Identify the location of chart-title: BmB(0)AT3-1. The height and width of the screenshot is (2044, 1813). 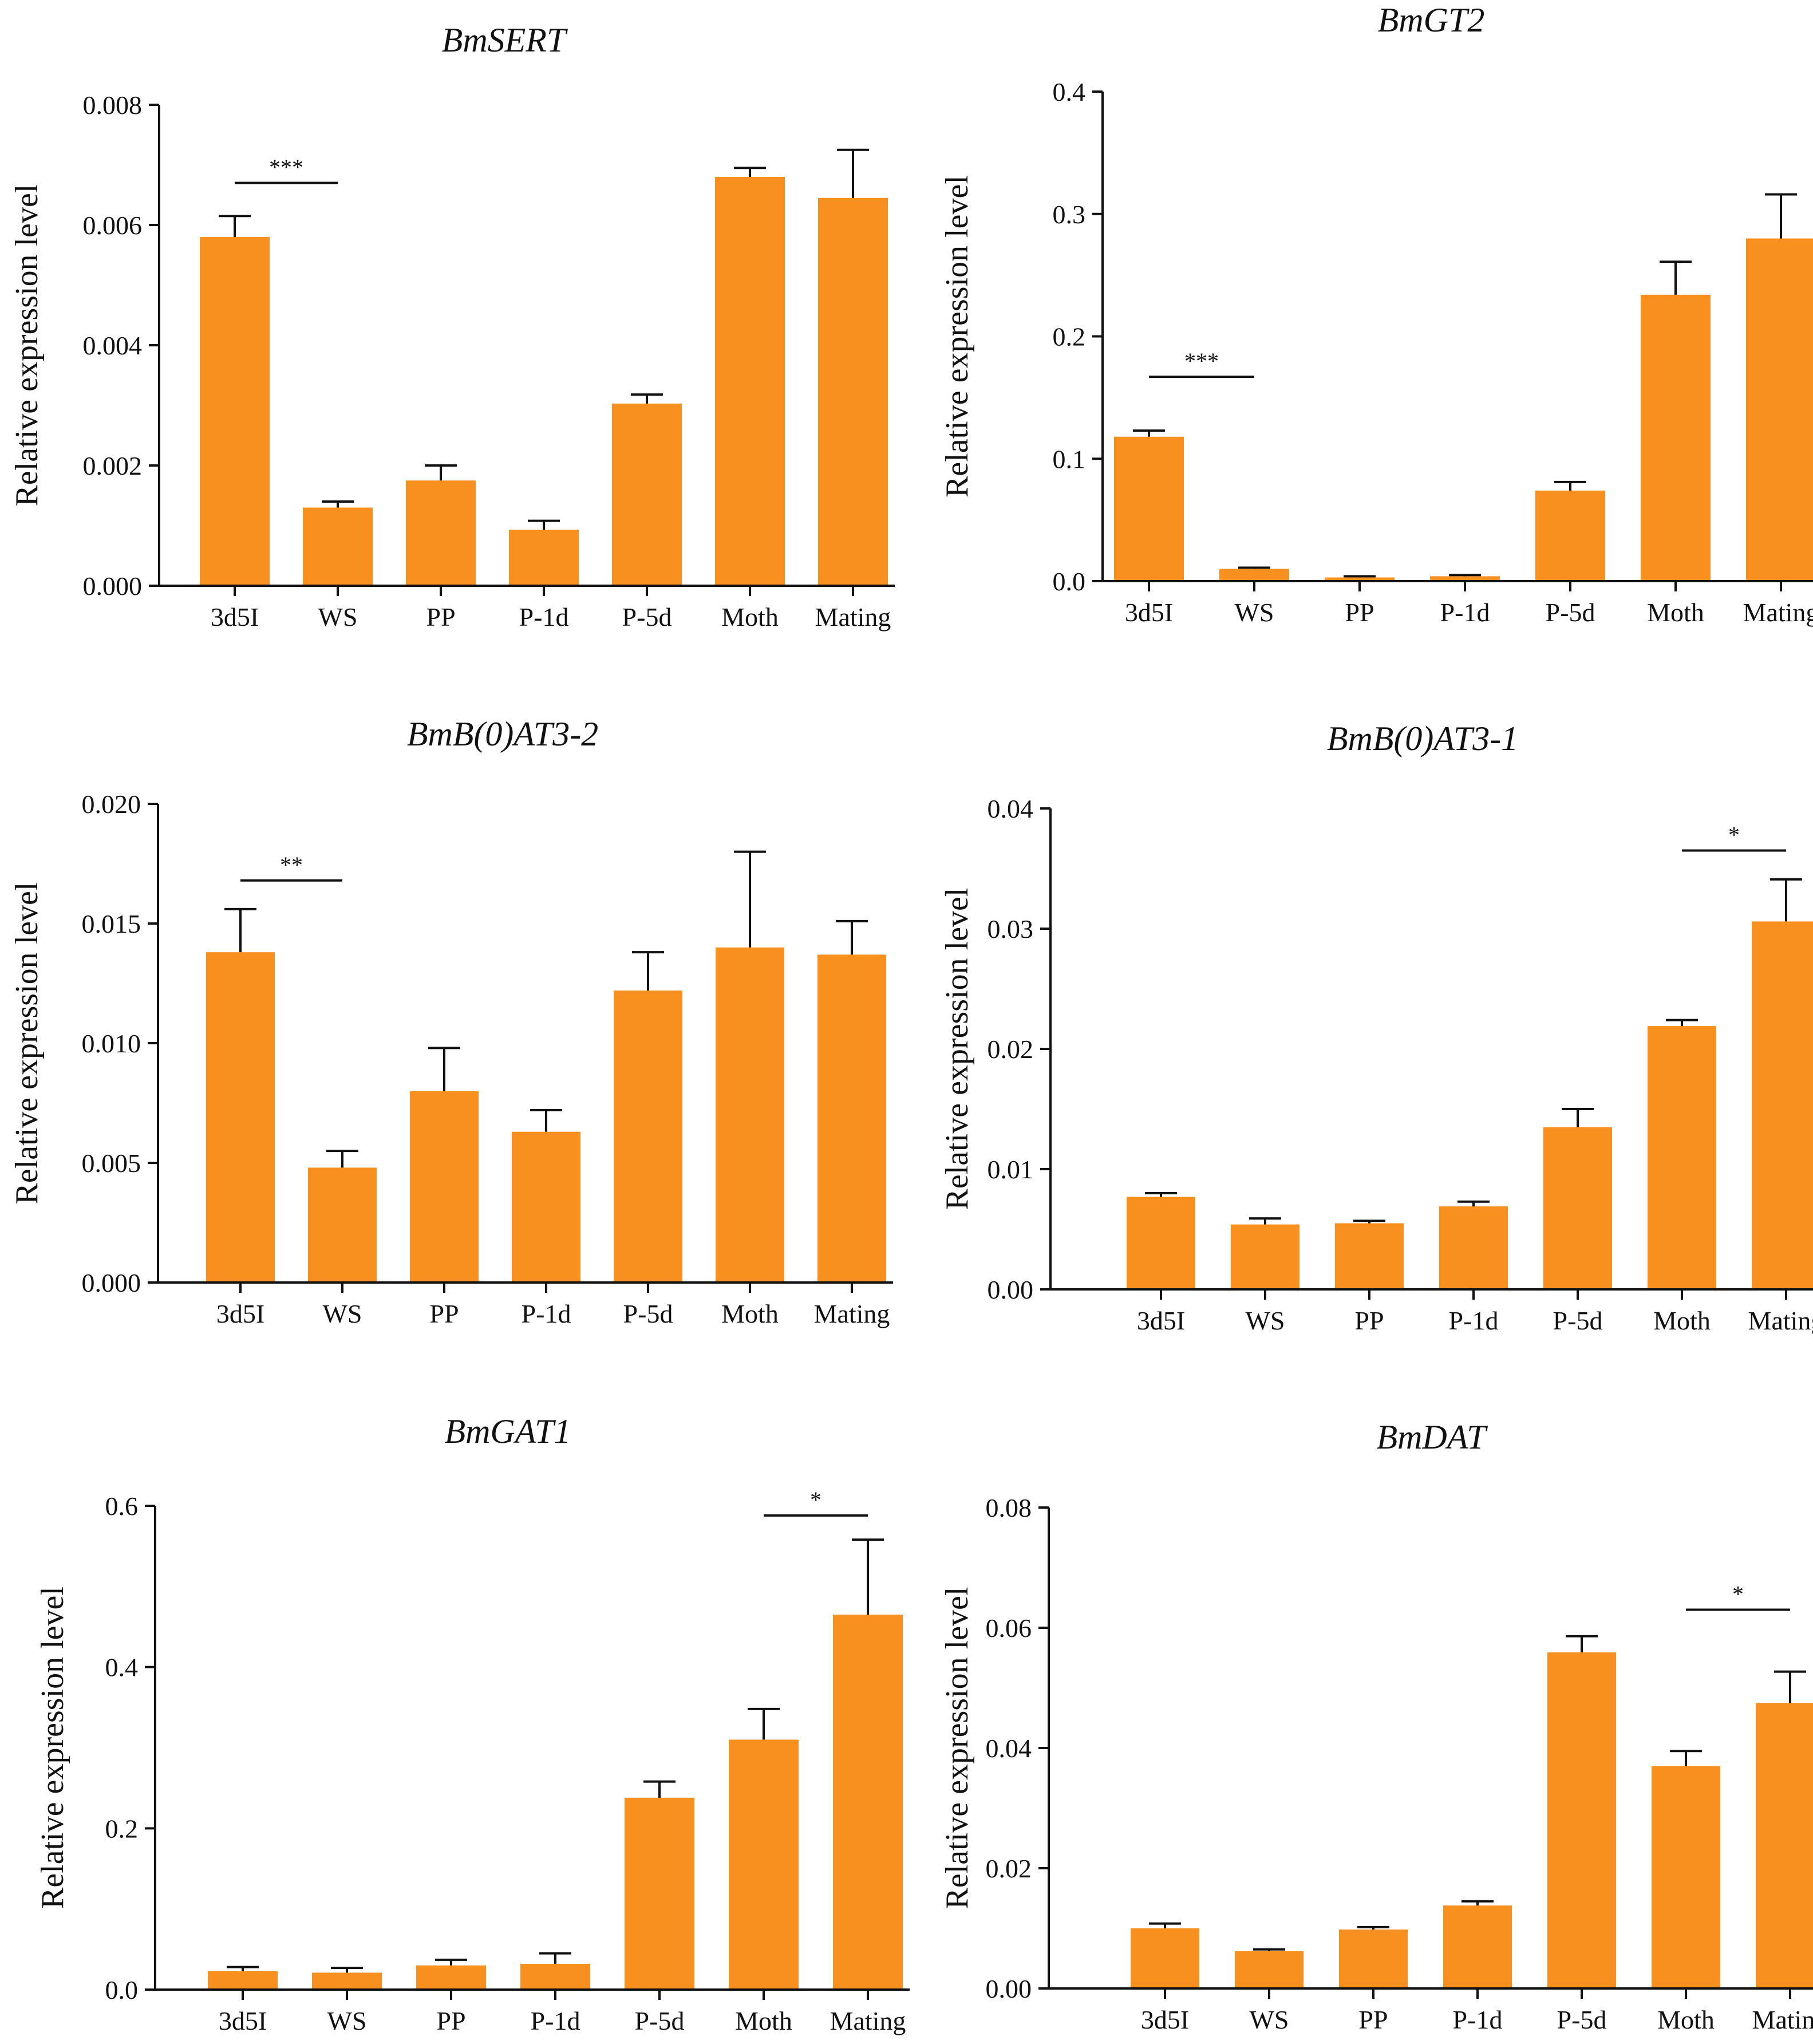
(1422, 738).